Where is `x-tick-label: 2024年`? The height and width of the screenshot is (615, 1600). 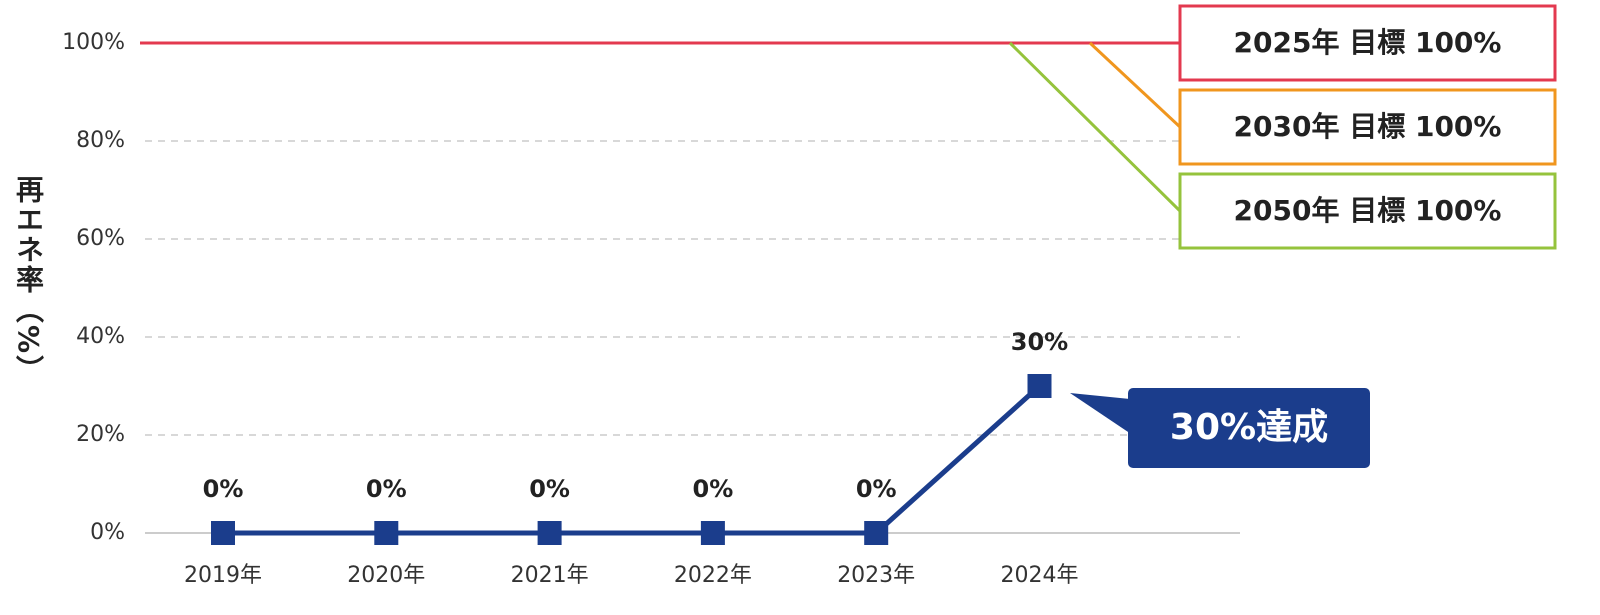 x-tick-label: 2024年 is located at coordinates (1040, 575).